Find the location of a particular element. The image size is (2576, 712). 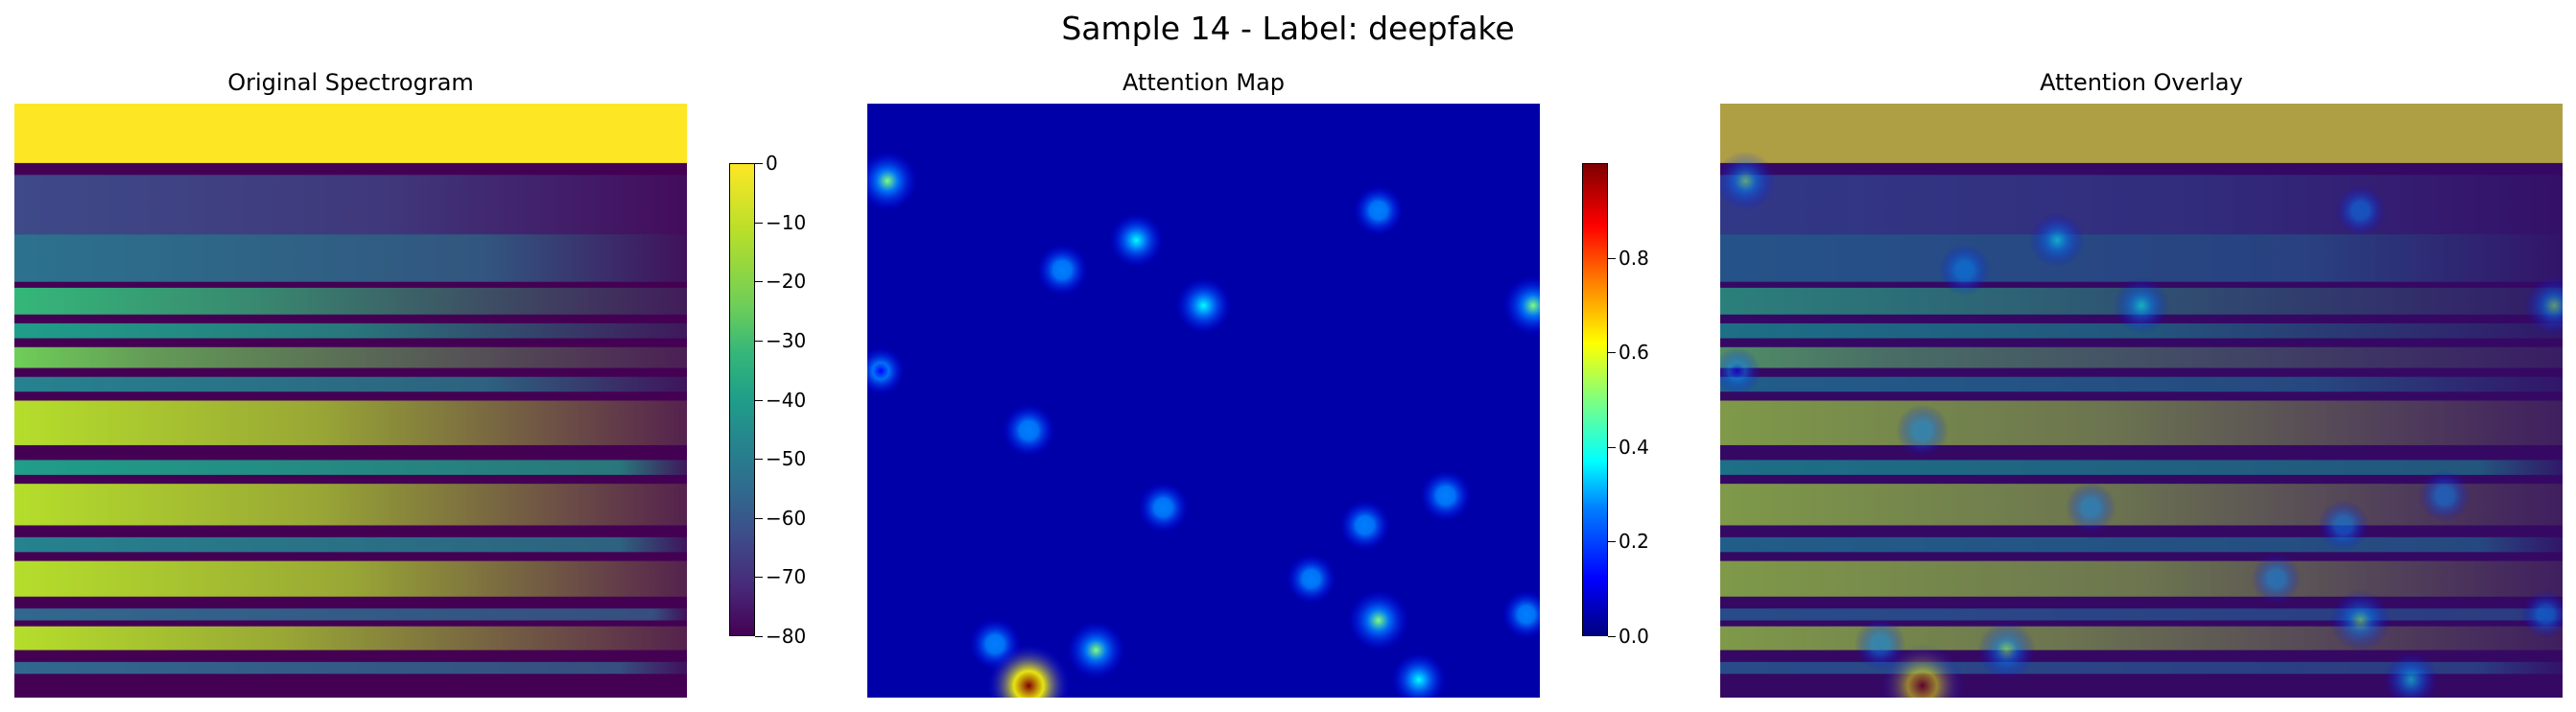

figure-title: Sample 14 - Label: deepfake is located at coordinates (1288, 28).